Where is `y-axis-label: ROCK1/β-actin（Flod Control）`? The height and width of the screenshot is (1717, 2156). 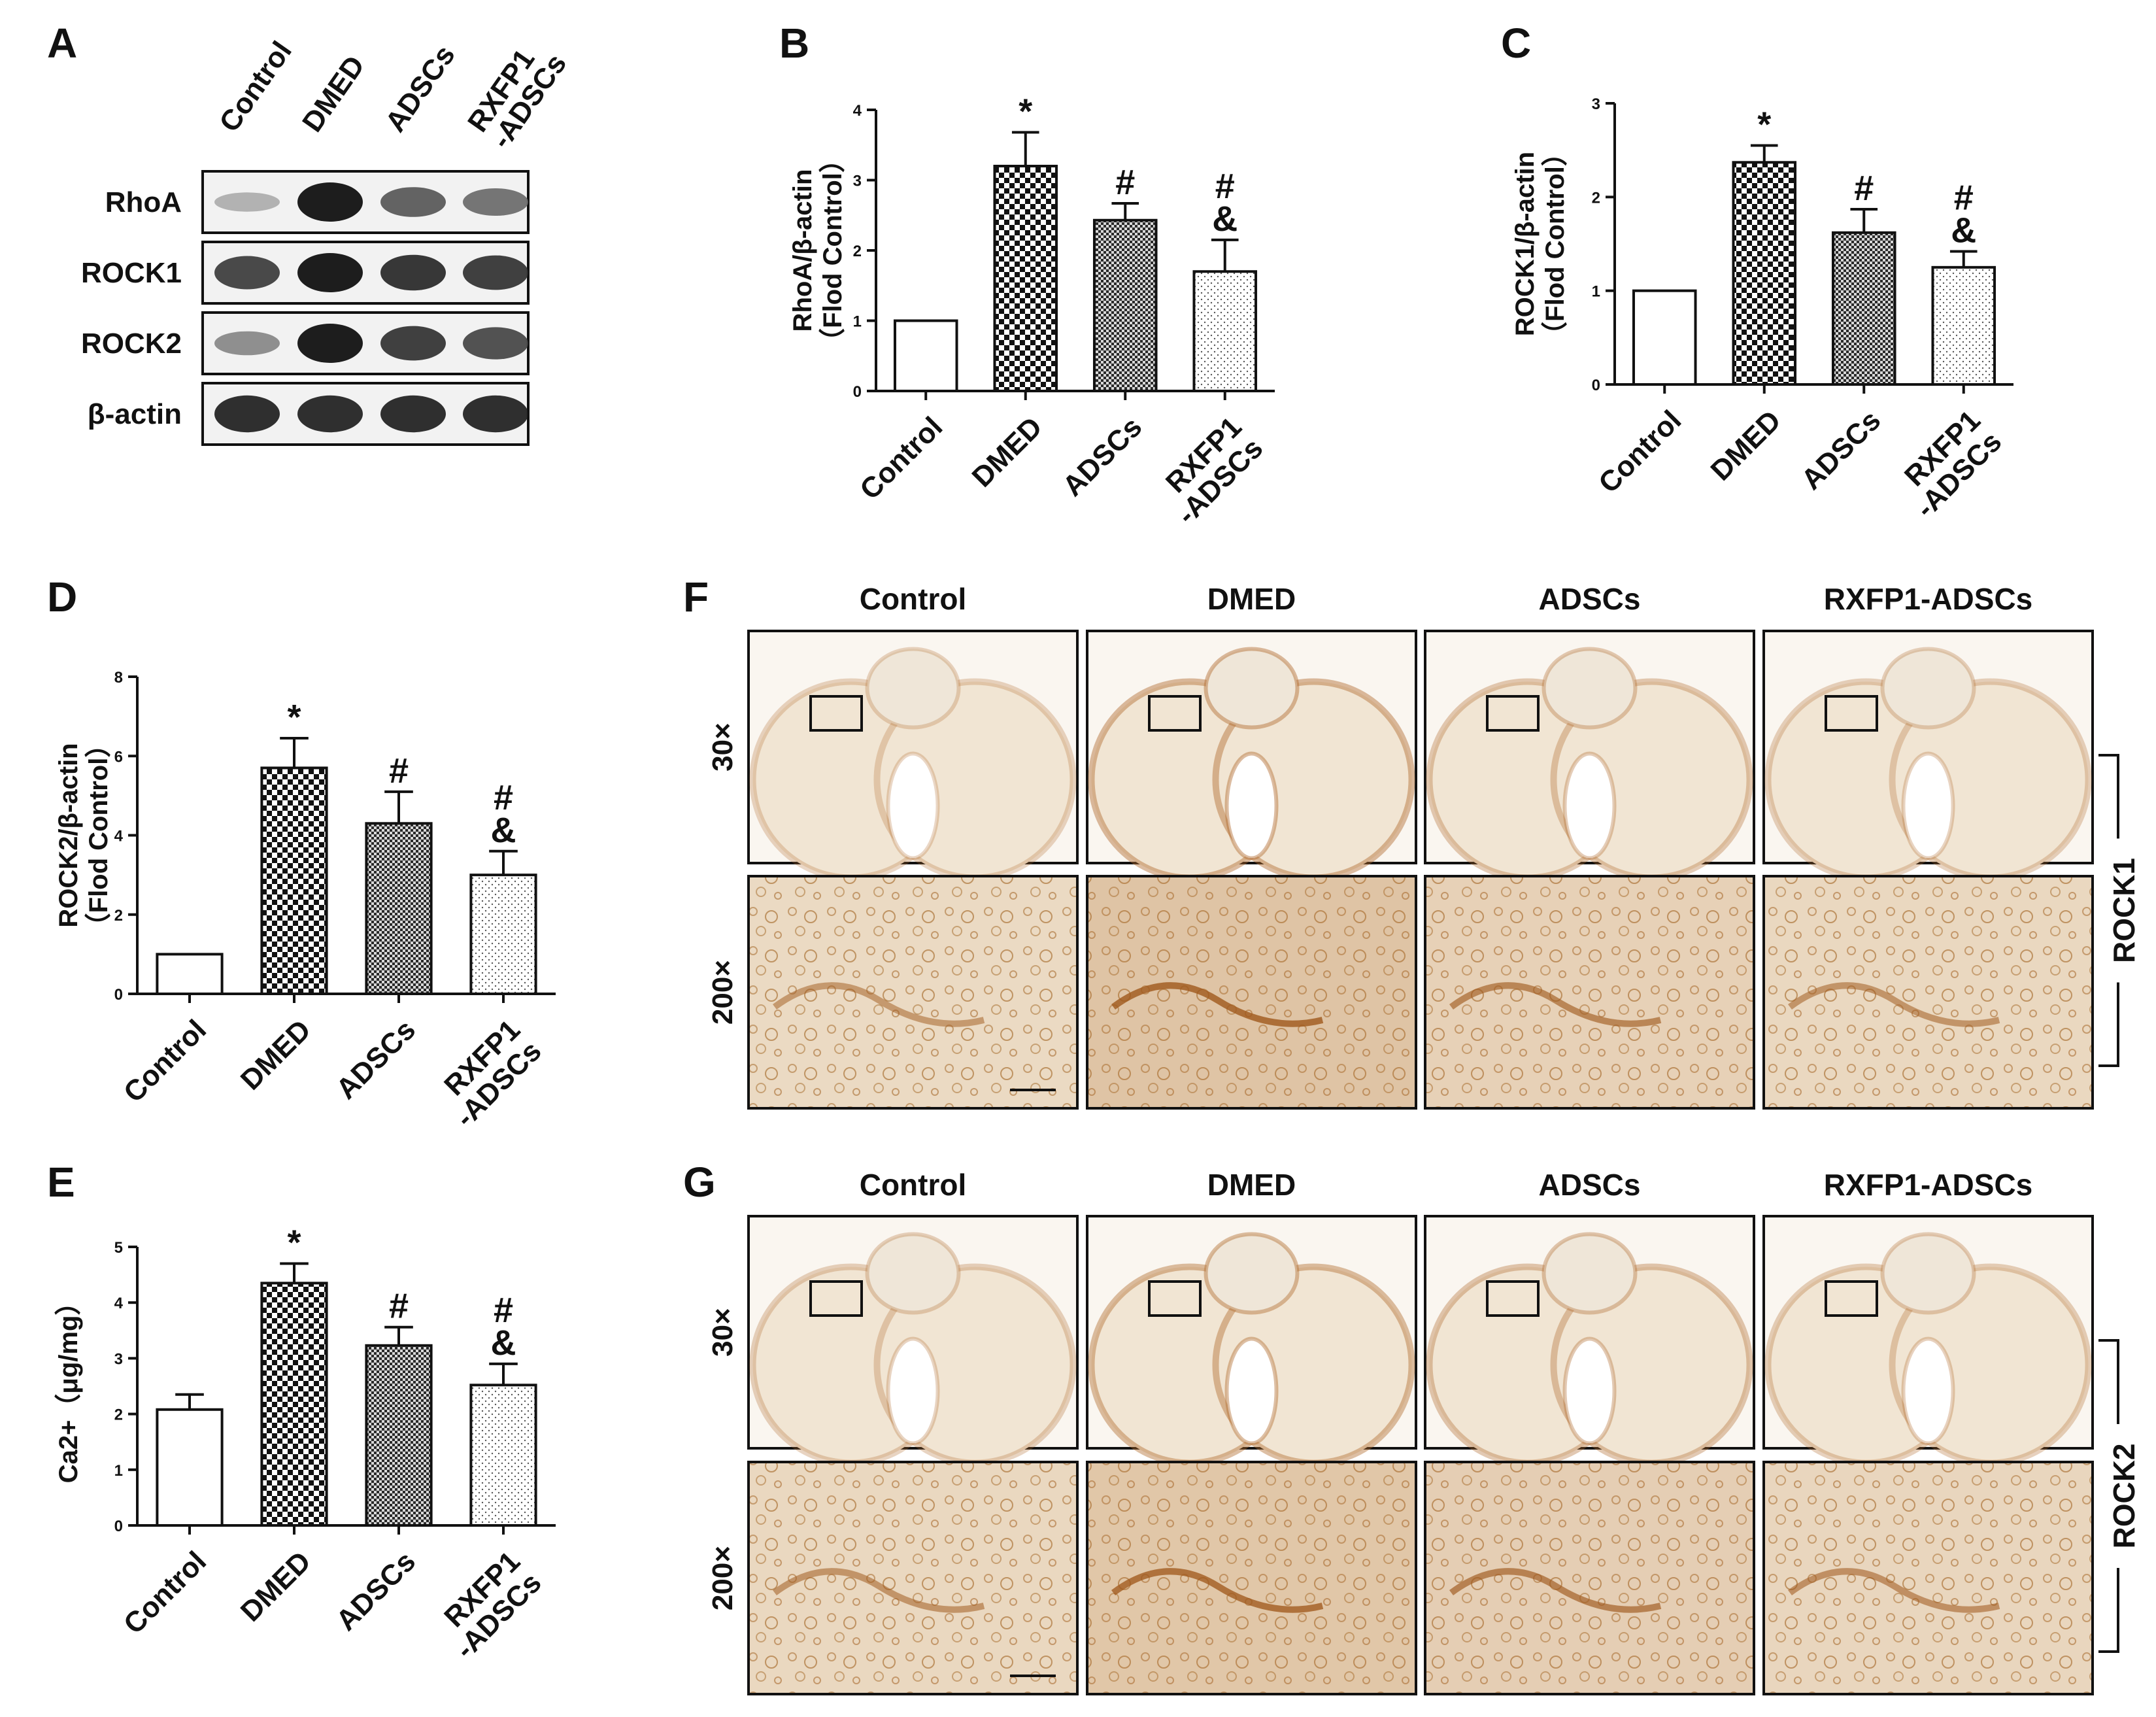
y-axis-label: ROCK1/β-actin（Flod Control） is located at coordinates (1541, 244).